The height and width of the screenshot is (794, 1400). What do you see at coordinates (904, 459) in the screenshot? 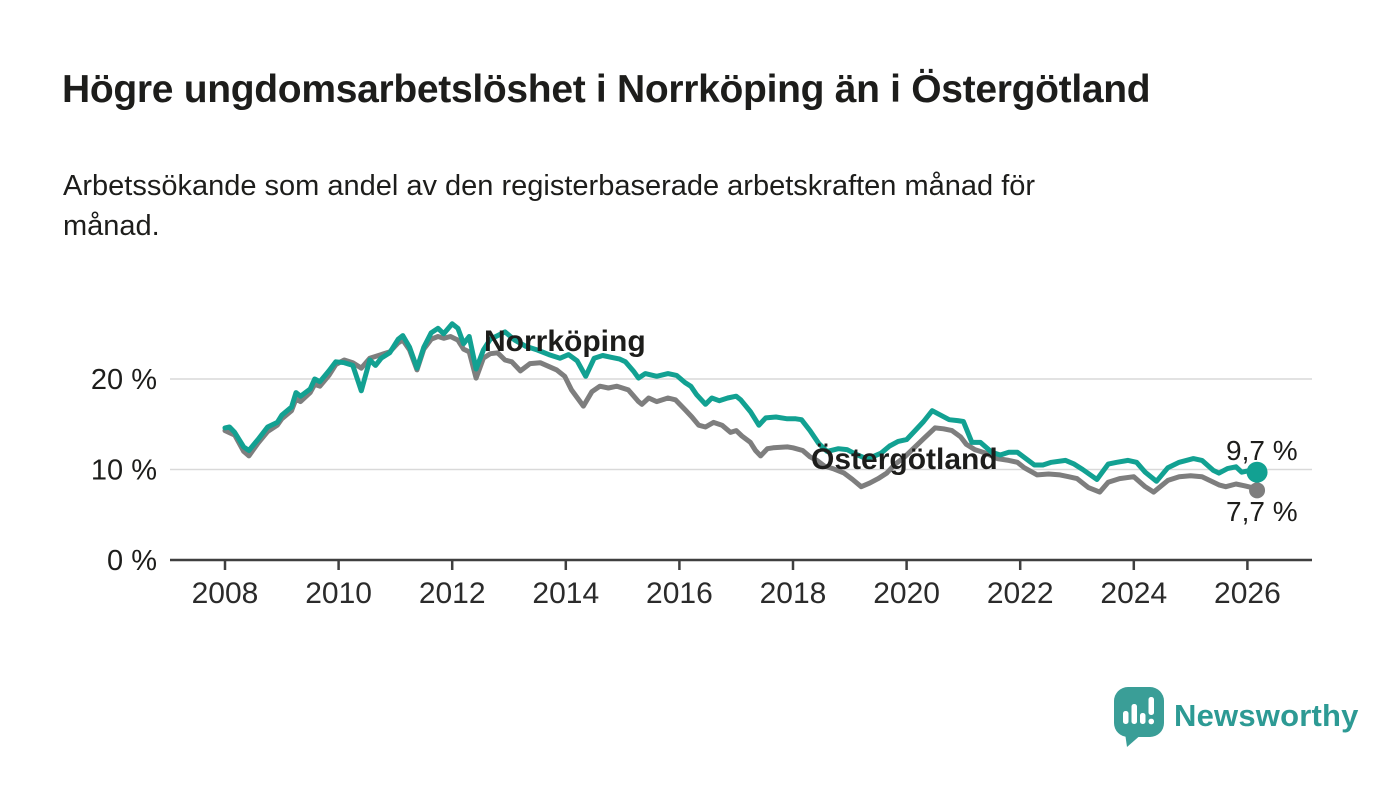
I see `series-label-ostergotland: Östergötland` at bounding box center [904, 459].